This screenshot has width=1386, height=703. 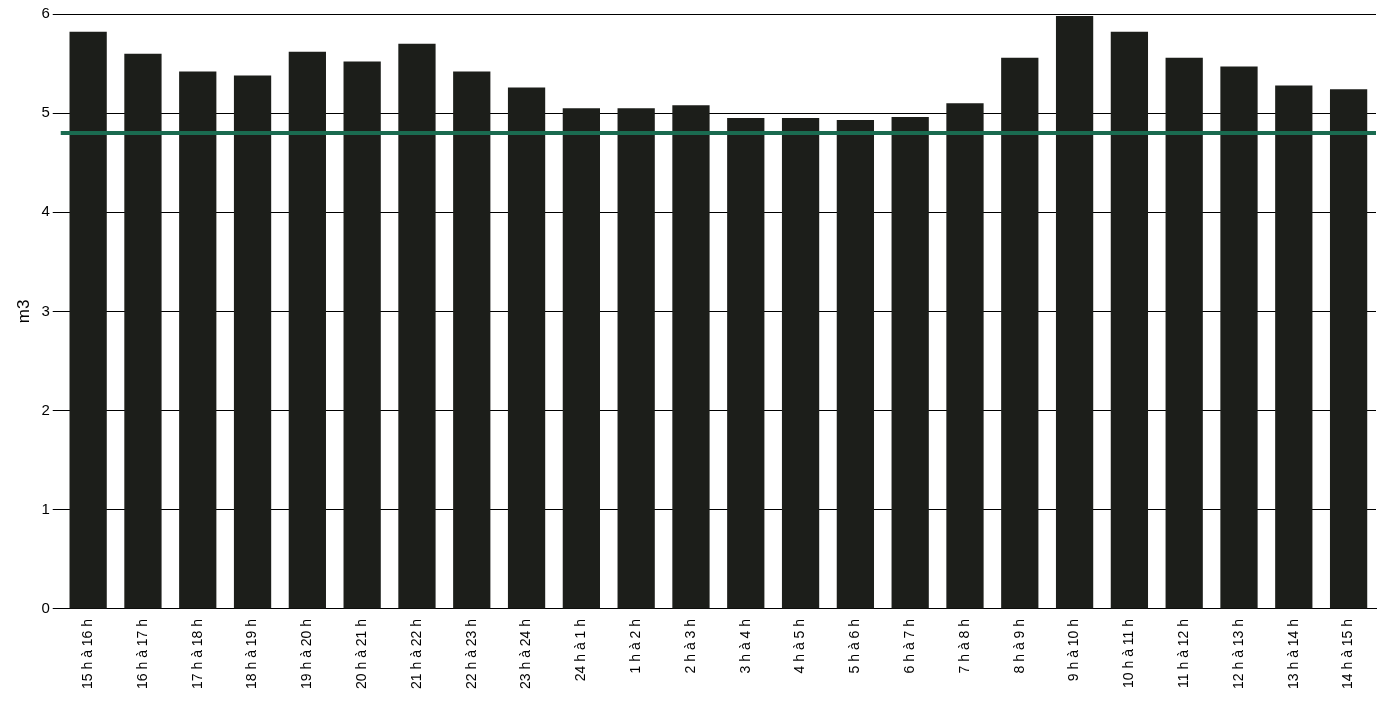 I want to click on y-tick-label: 1, so click(x=45, y=508).